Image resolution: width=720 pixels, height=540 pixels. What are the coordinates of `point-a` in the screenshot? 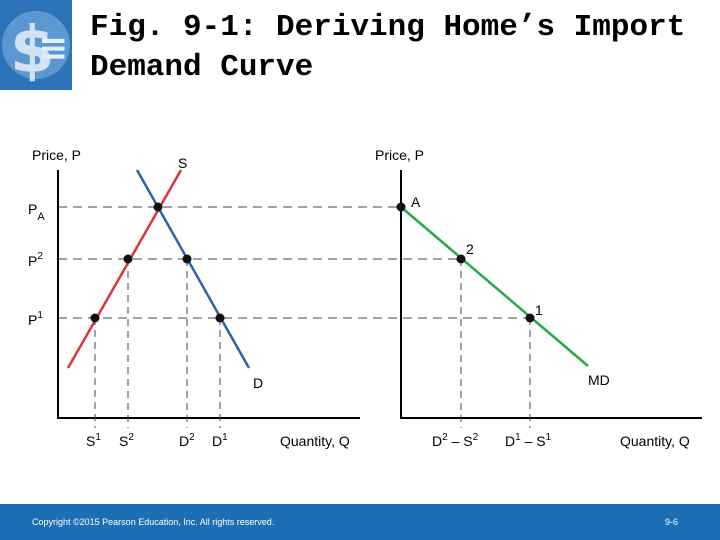 It's located at (401, 207).